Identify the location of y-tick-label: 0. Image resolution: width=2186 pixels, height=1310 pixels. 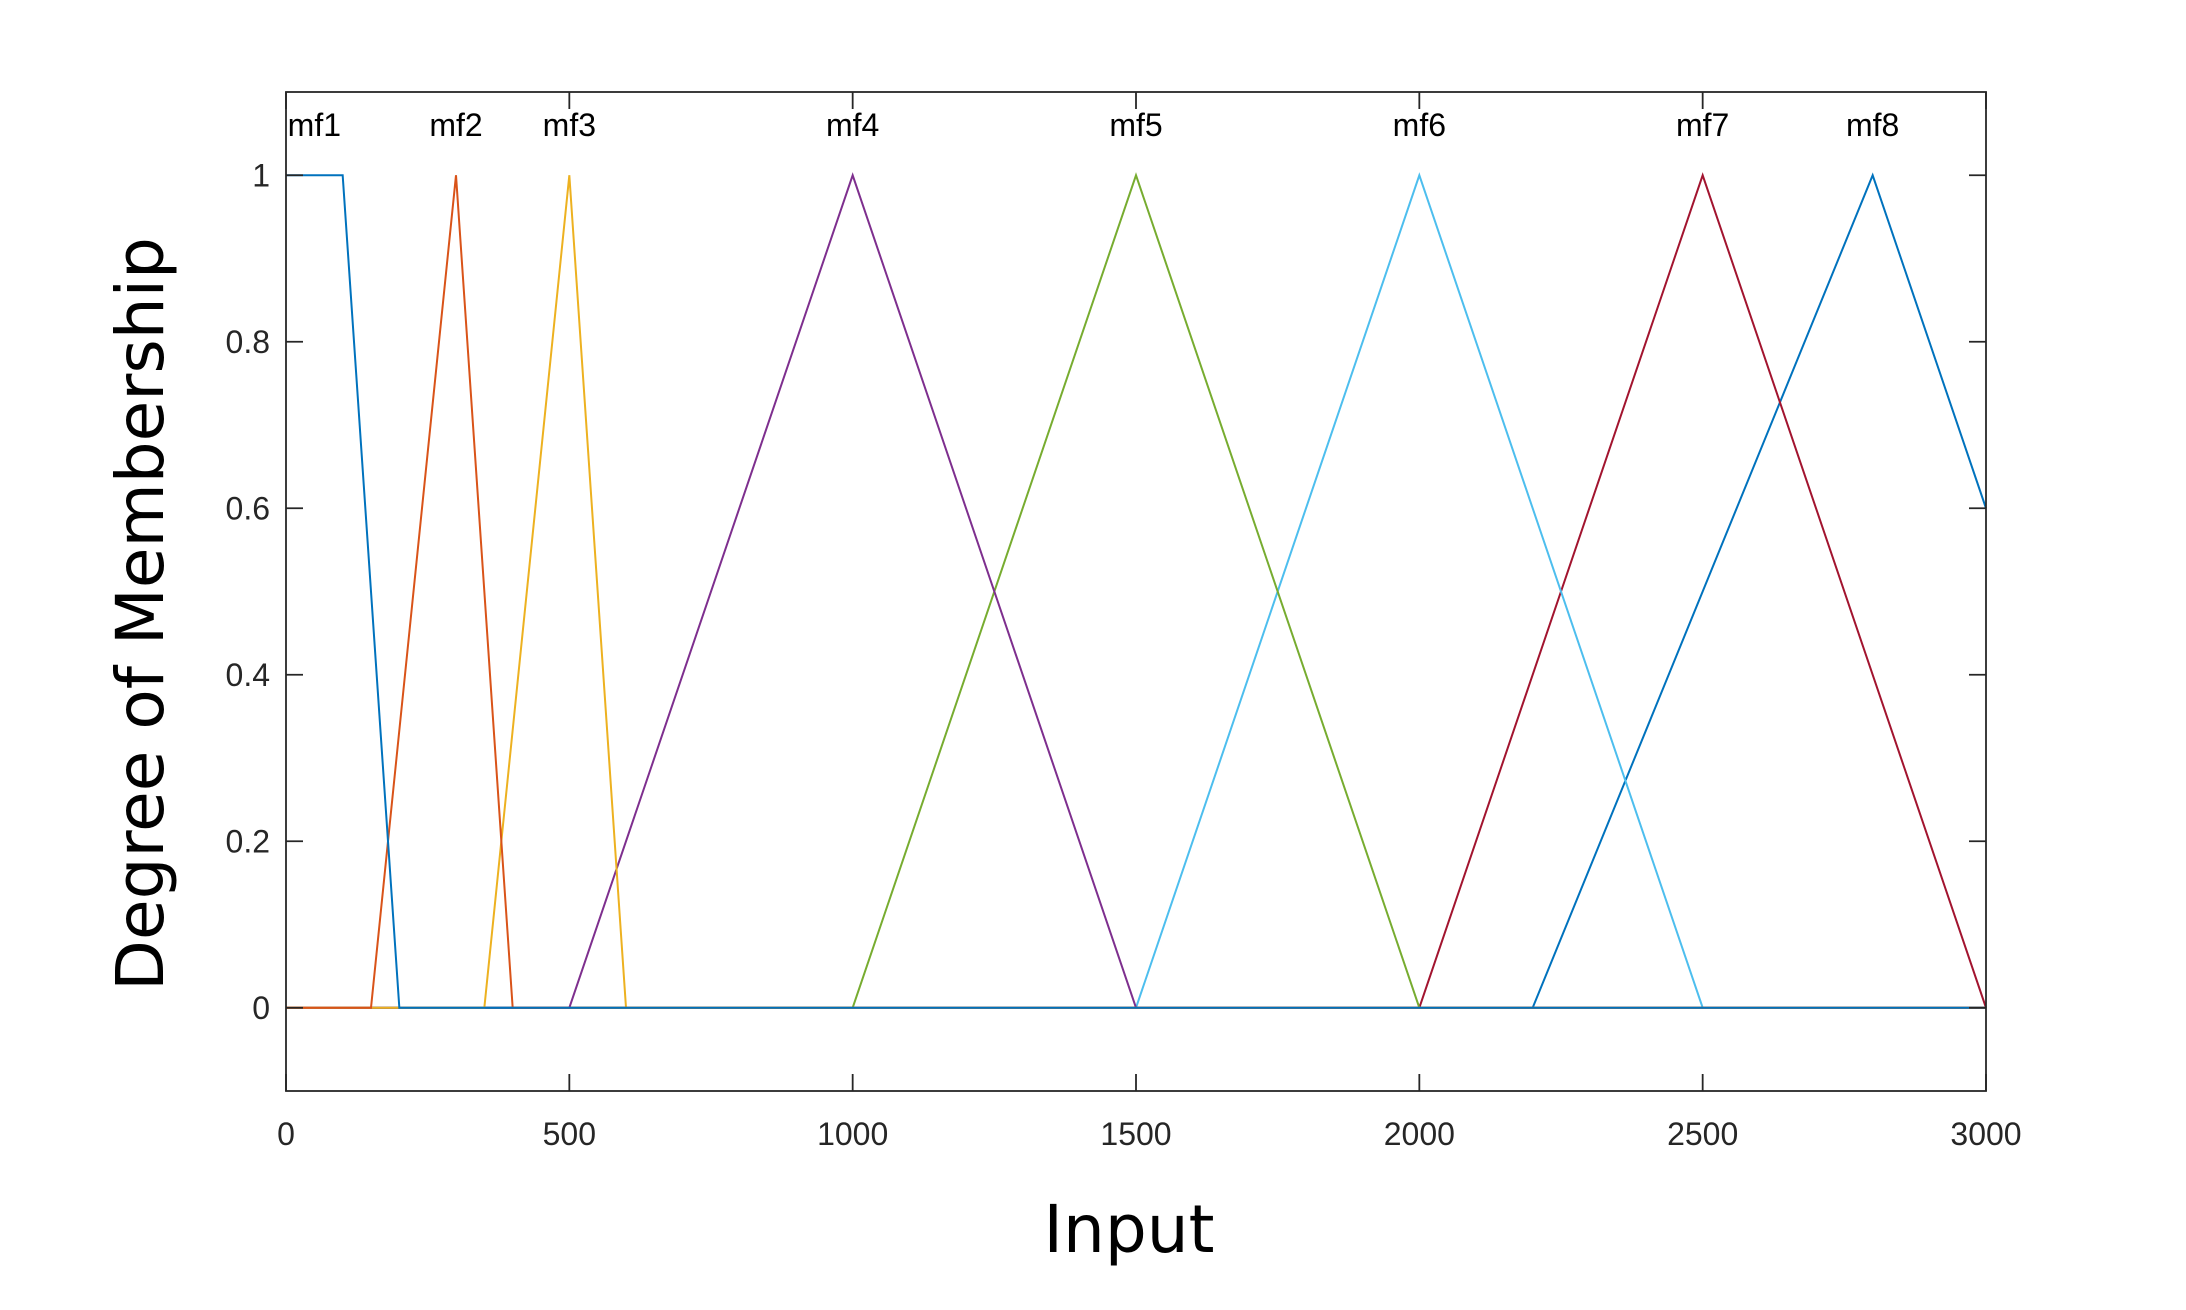
(261, 1008).